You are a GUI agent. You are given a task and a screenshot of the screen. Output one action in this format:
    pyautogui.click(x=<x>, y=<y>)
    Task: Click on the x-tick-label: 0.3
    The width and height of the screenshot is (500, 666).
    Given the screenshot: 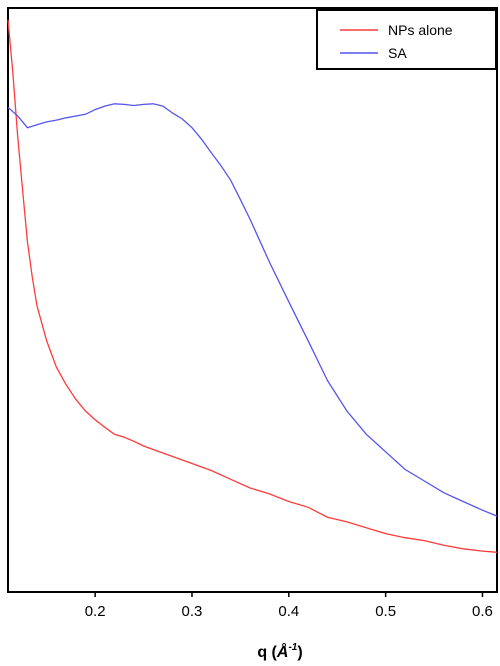 What is the action you would take?
    pyautogui.click(x=192, y=611)
    